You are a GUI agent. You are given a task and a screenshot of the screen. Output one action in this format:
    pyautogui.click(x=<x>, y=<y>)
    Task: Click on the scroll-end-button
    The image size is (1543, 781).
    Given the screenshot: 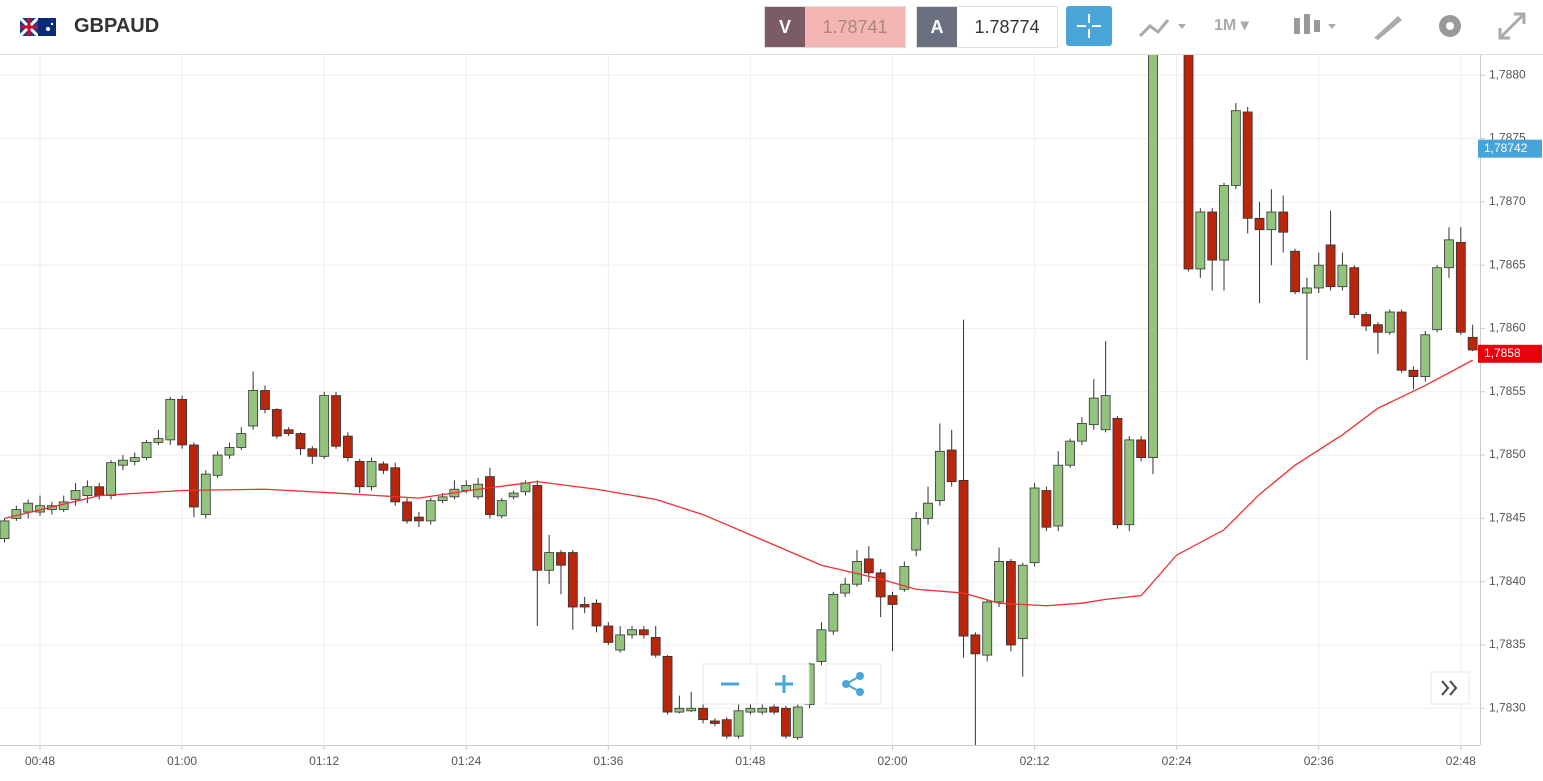 What is the action you would take?
    pyautogui.click(x=1450, y=688)
    